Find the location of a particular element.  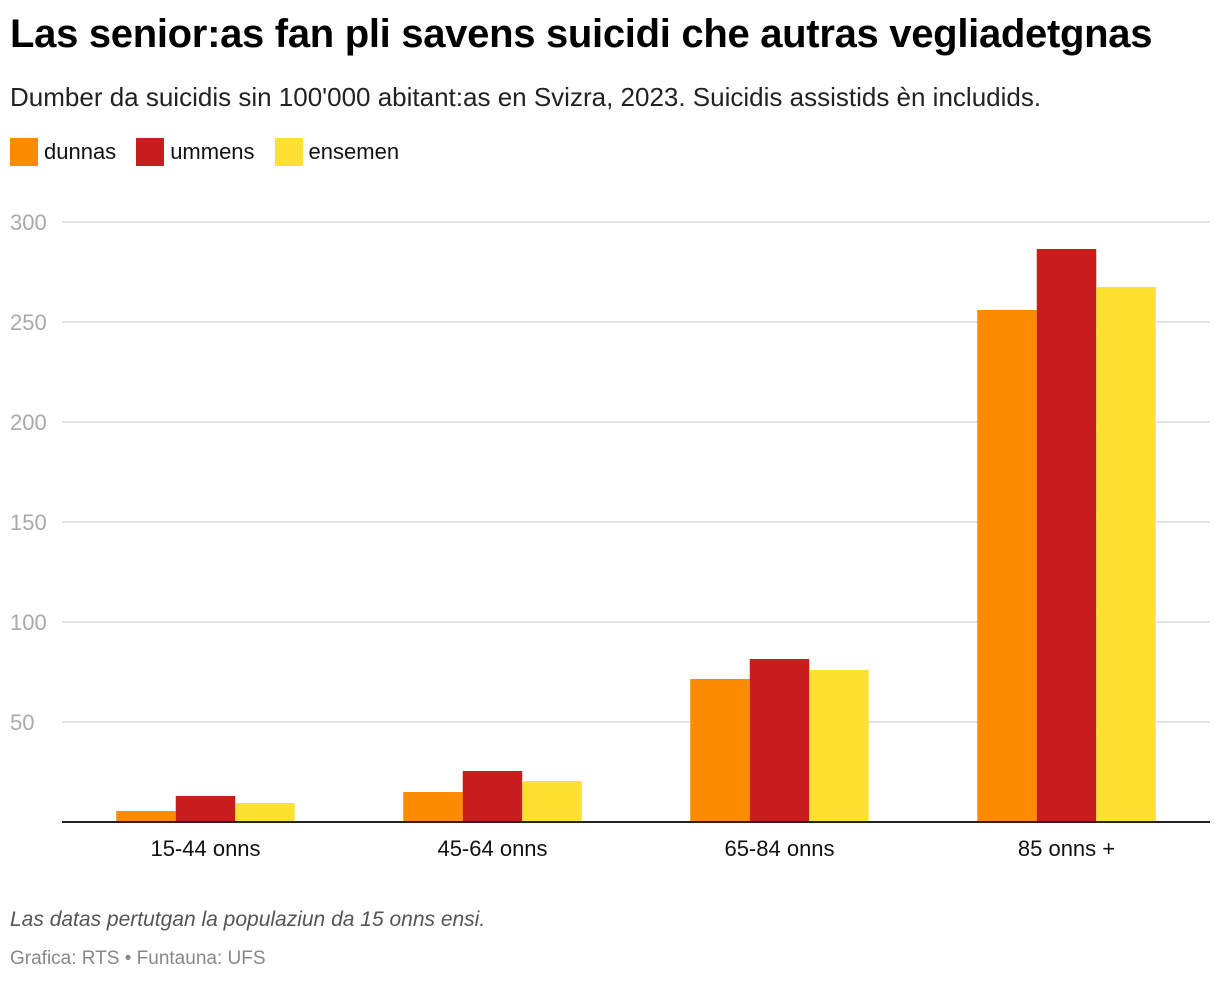

bar-dunnas-45-64-onns is located at coordinates (433, 807).